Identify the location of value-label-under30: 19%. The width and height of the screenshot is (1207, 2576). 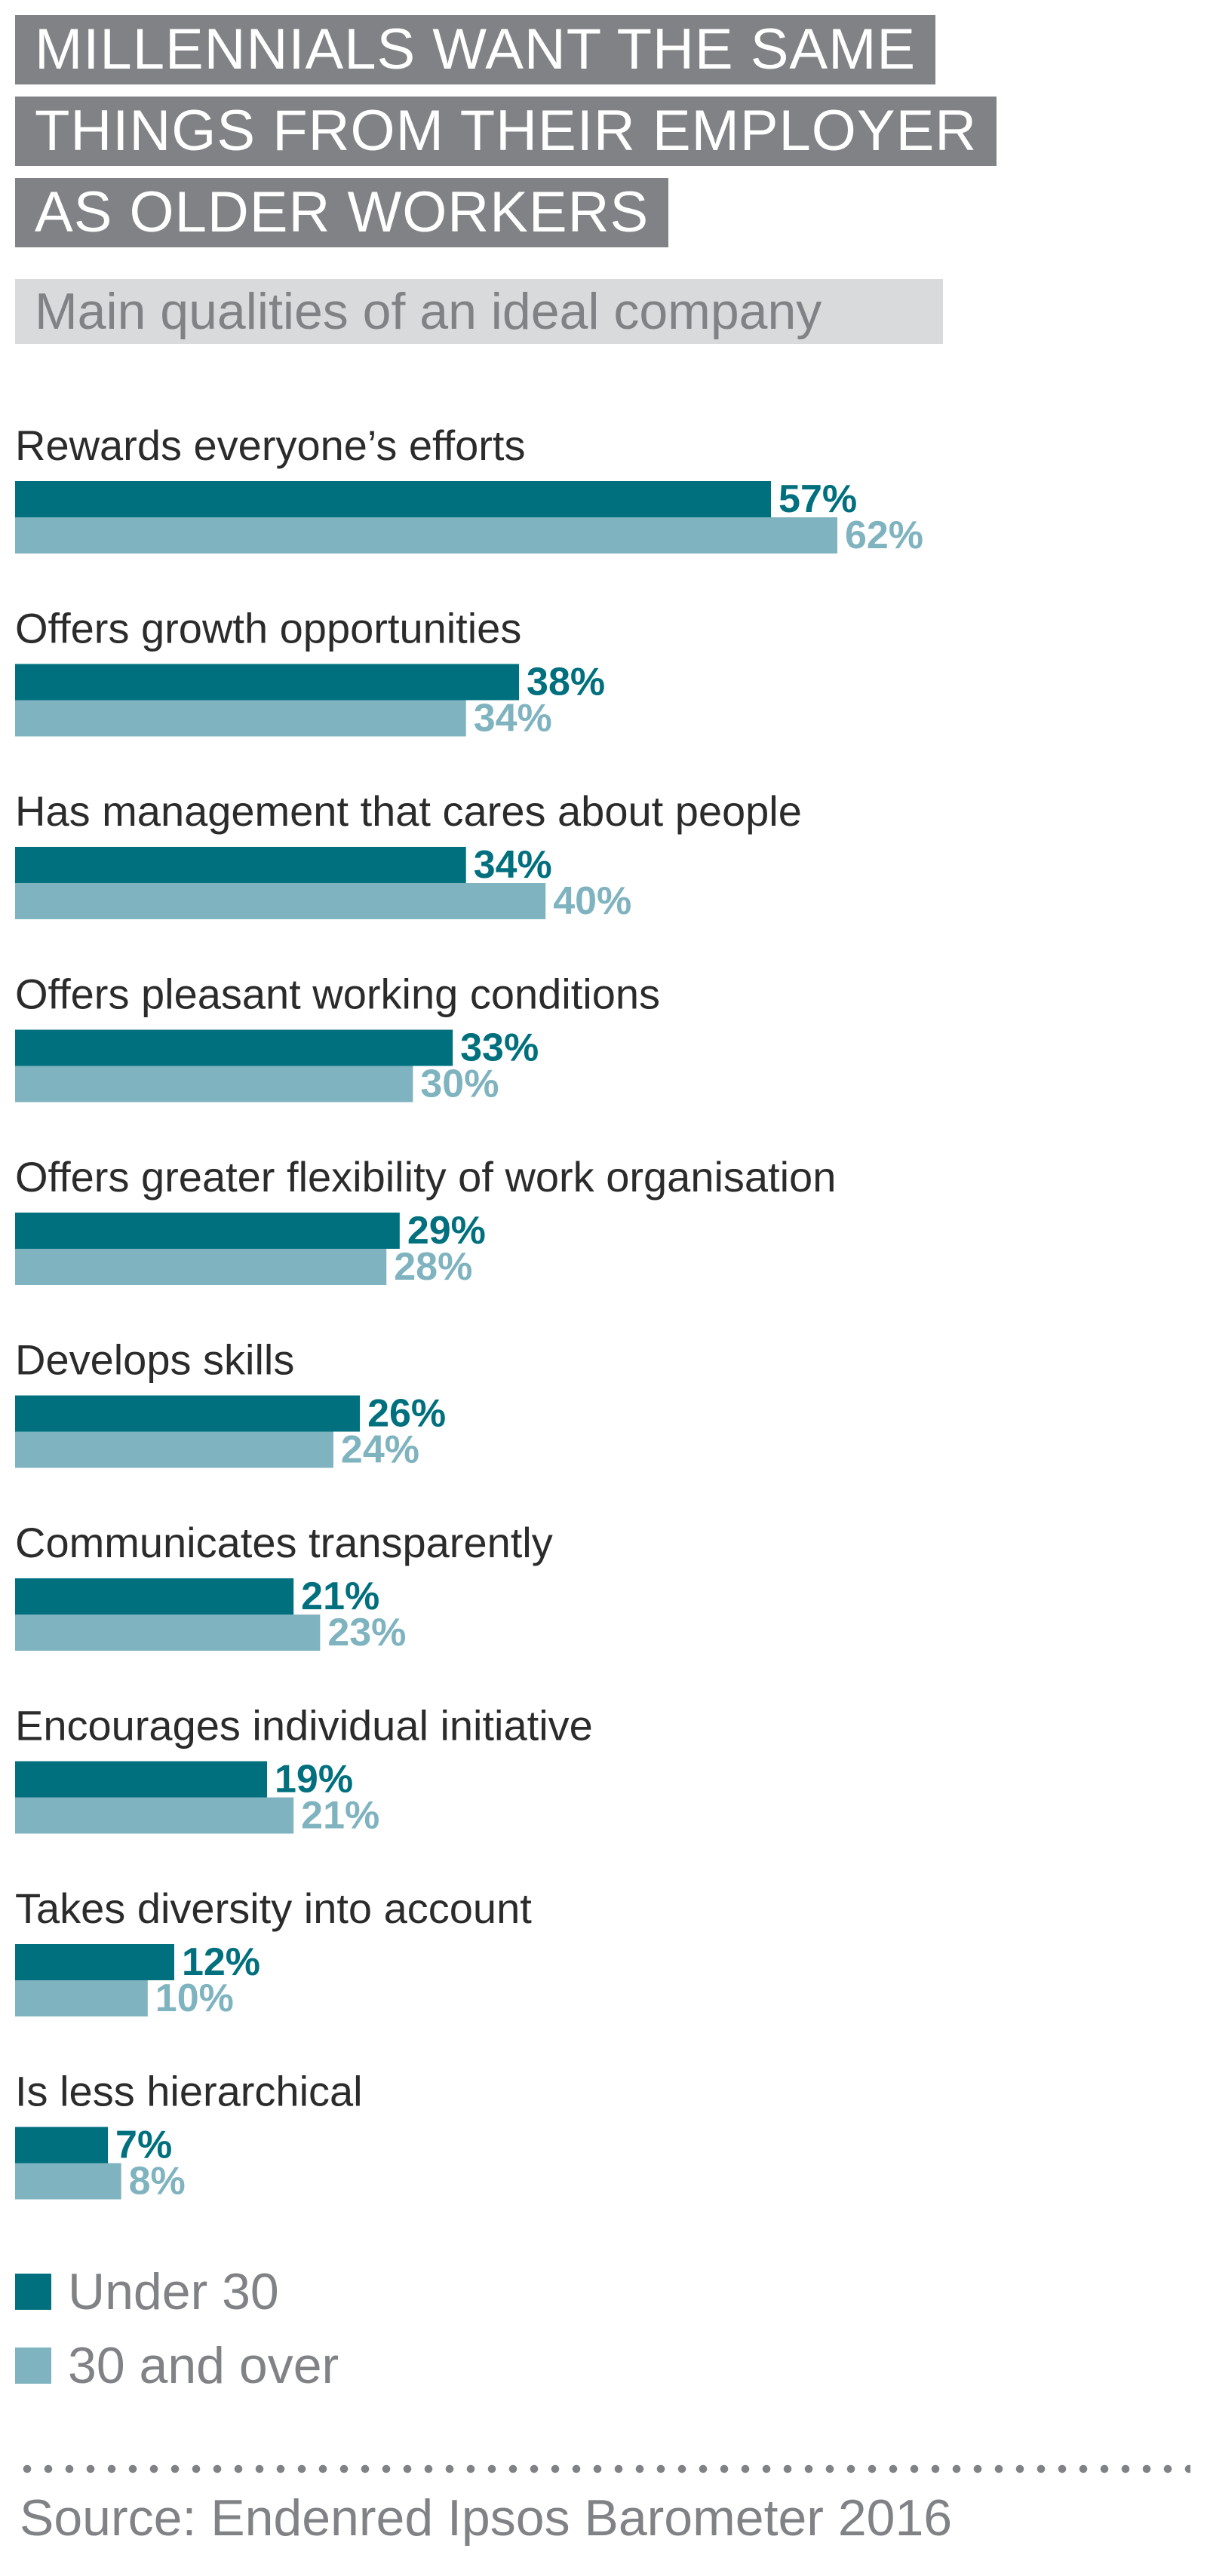
(314, 1780).